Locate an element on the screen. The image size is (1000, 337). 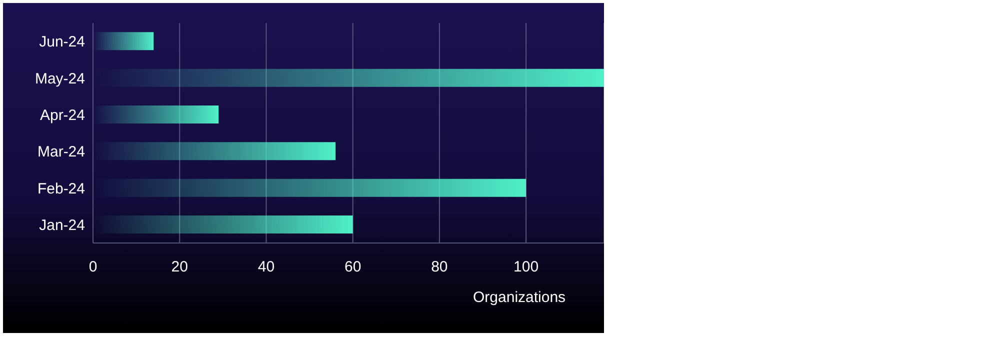
y-tick-label: Mar-24 is located at coordinates (61, 152).